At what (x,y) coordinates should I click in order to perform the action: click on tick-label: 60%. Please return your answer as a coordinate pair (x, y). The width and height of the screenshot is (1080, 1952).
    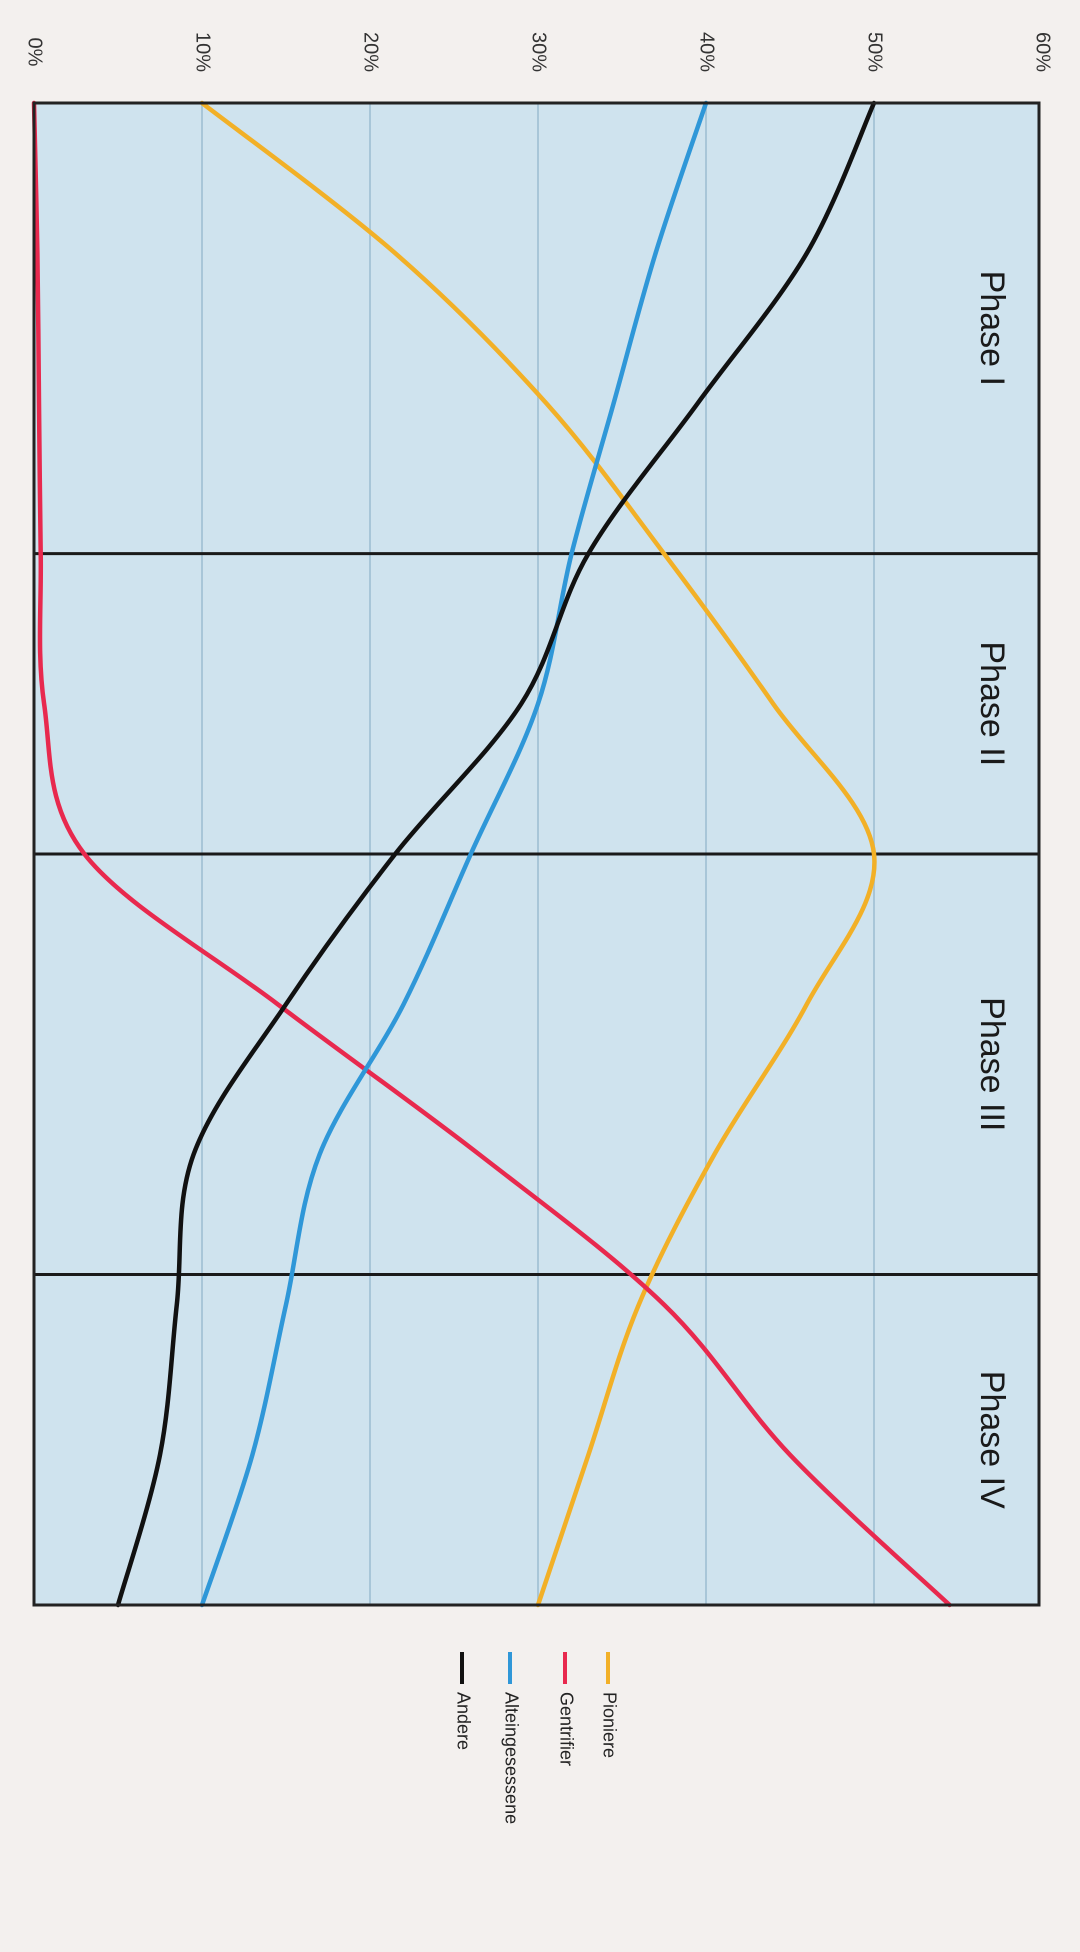
    Looking at the image, I should click on (1043, 52).